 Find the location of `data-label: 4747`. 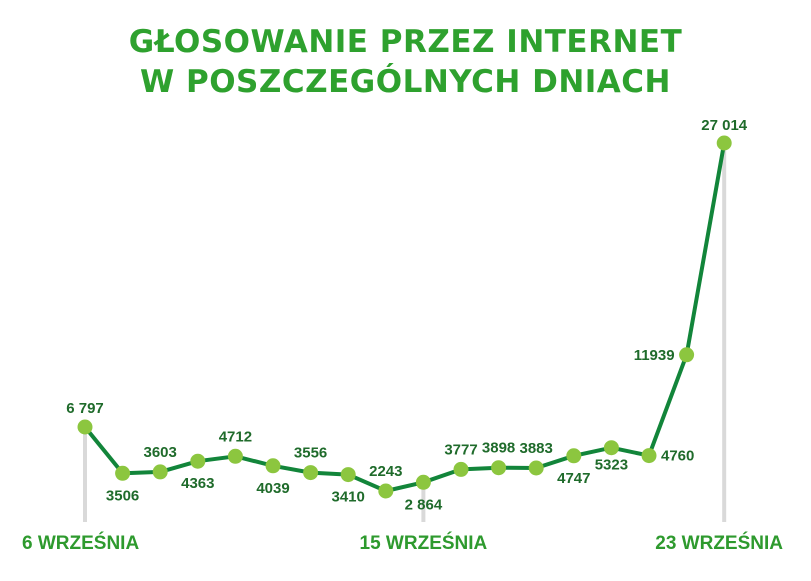

data-label: 4747 is located at coordinates (573, 478).